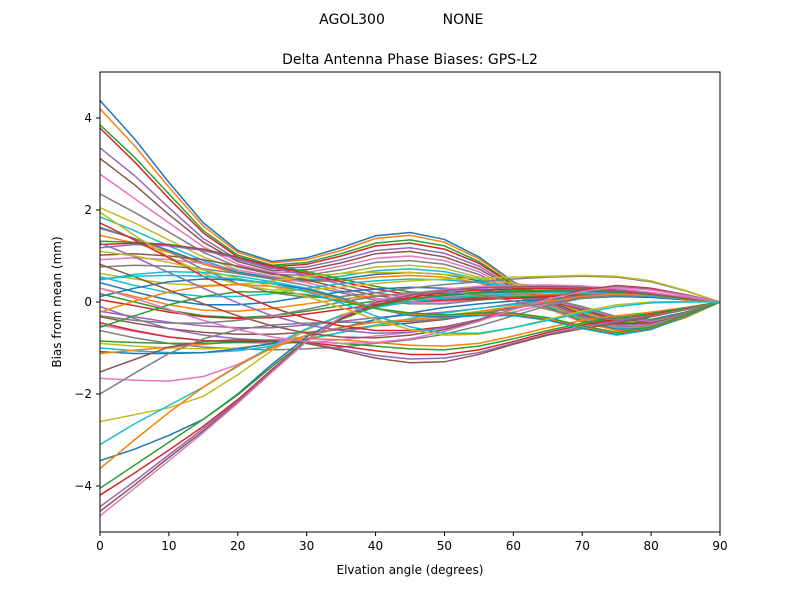 Image resolution: width=800 pixels, height=600 pixels. I want to click on x-tick-label: 80, so click(650, 546).